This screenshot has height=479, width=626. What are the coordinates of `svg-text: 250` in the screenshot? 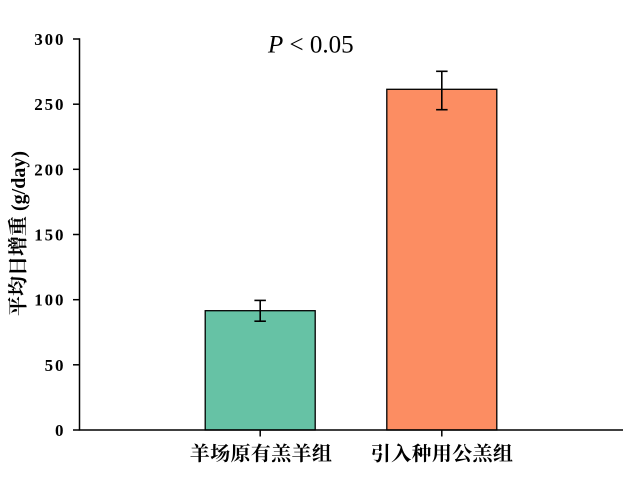 It's located at (49, 104).